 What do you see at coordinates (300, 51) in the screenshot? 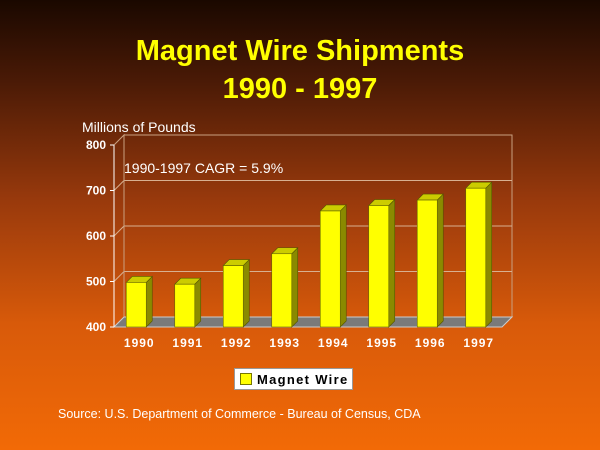
I see `chart-title: Magnet Wire Shipments` at bounding box center [300, 51].